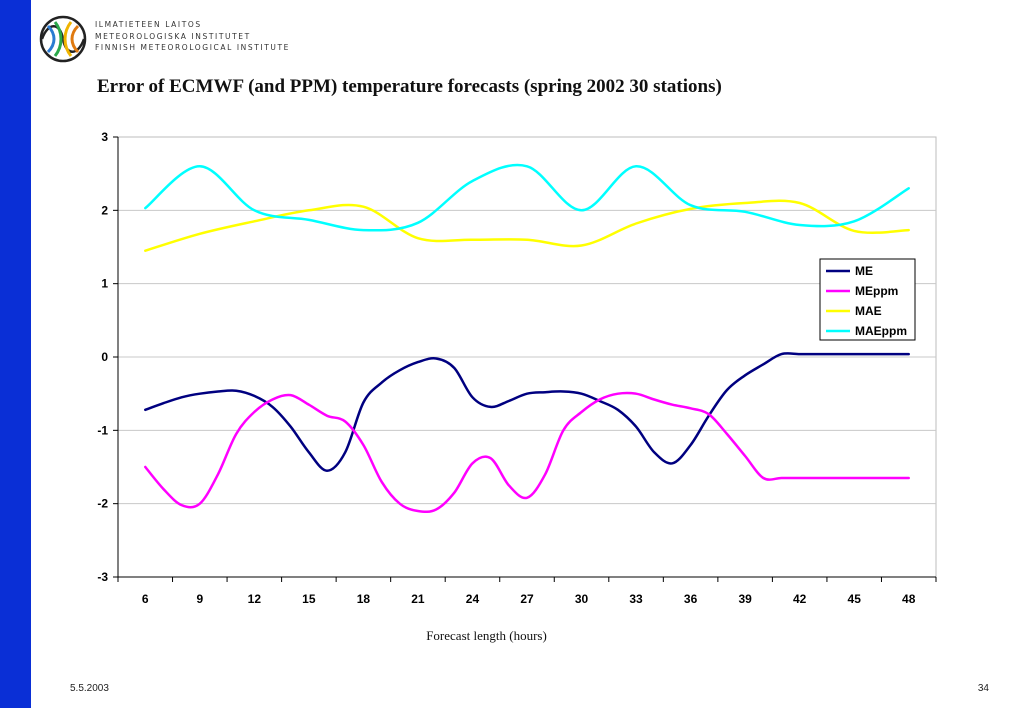  Describe the element at coordinates (983, 688) in the screenshot. I see `footer-page-number: 34` at that location.